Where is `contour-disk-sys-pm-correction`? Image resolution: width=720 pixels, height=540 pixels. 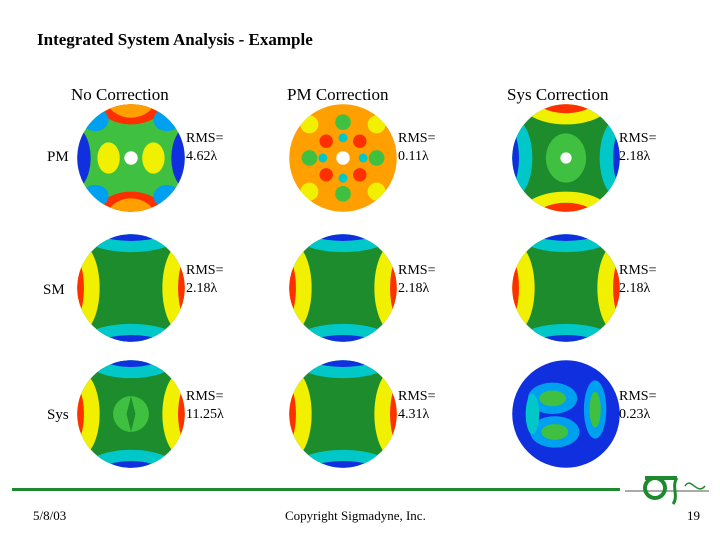 contour-disk-sys-pm-correction is located at coordinates (343, 414).